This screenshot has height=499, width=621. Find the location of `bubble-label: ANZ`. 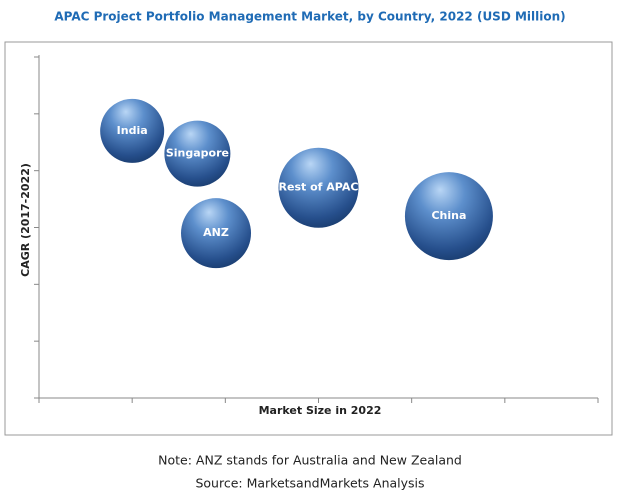

bubble-label: ANZ is located at coordinates (216, 232).